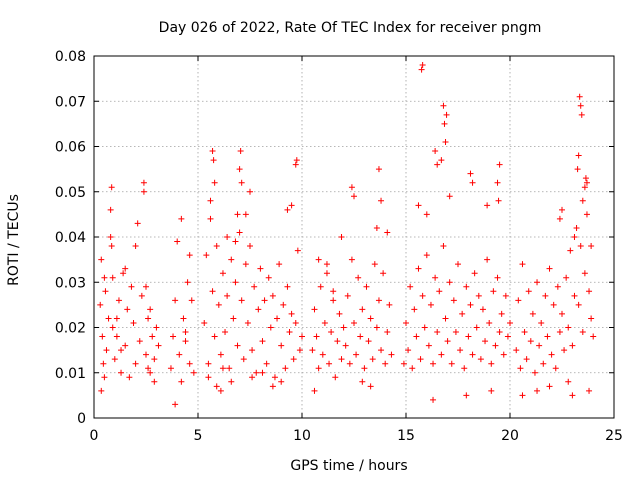  What do you see at coordinates (70, 283) in the screenshot?
I see `y-tick-label: 0.03` at bounding box center [70, 283].